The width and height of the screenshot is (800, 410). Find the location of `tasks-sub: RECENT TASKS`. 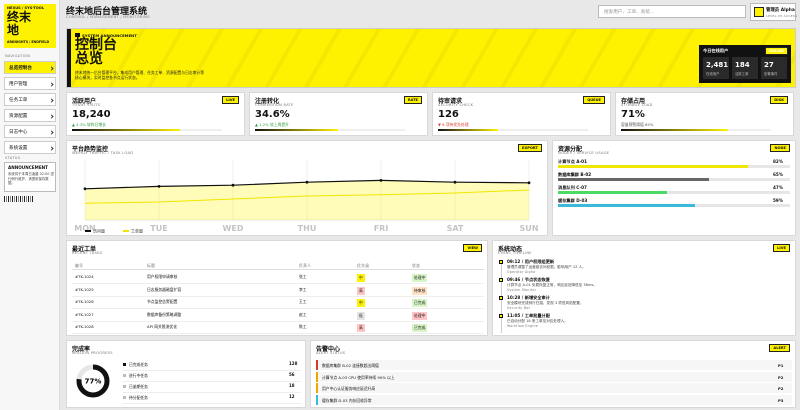

tasks-sub: RECENT TASKS is located at coordinates (87, 253).